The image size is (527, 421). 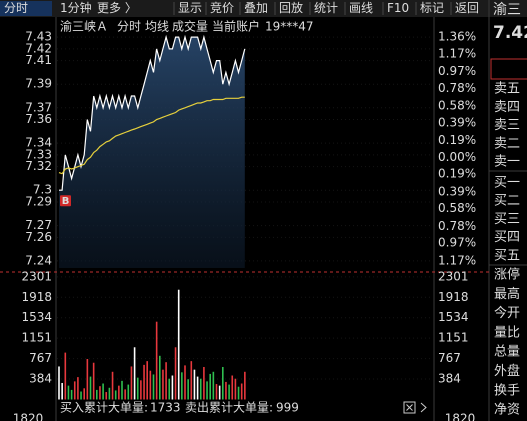 What do you see at coordinates (16, 8) in the screenshot?
I see `tab: 分时` at bounding box center [16, 8].